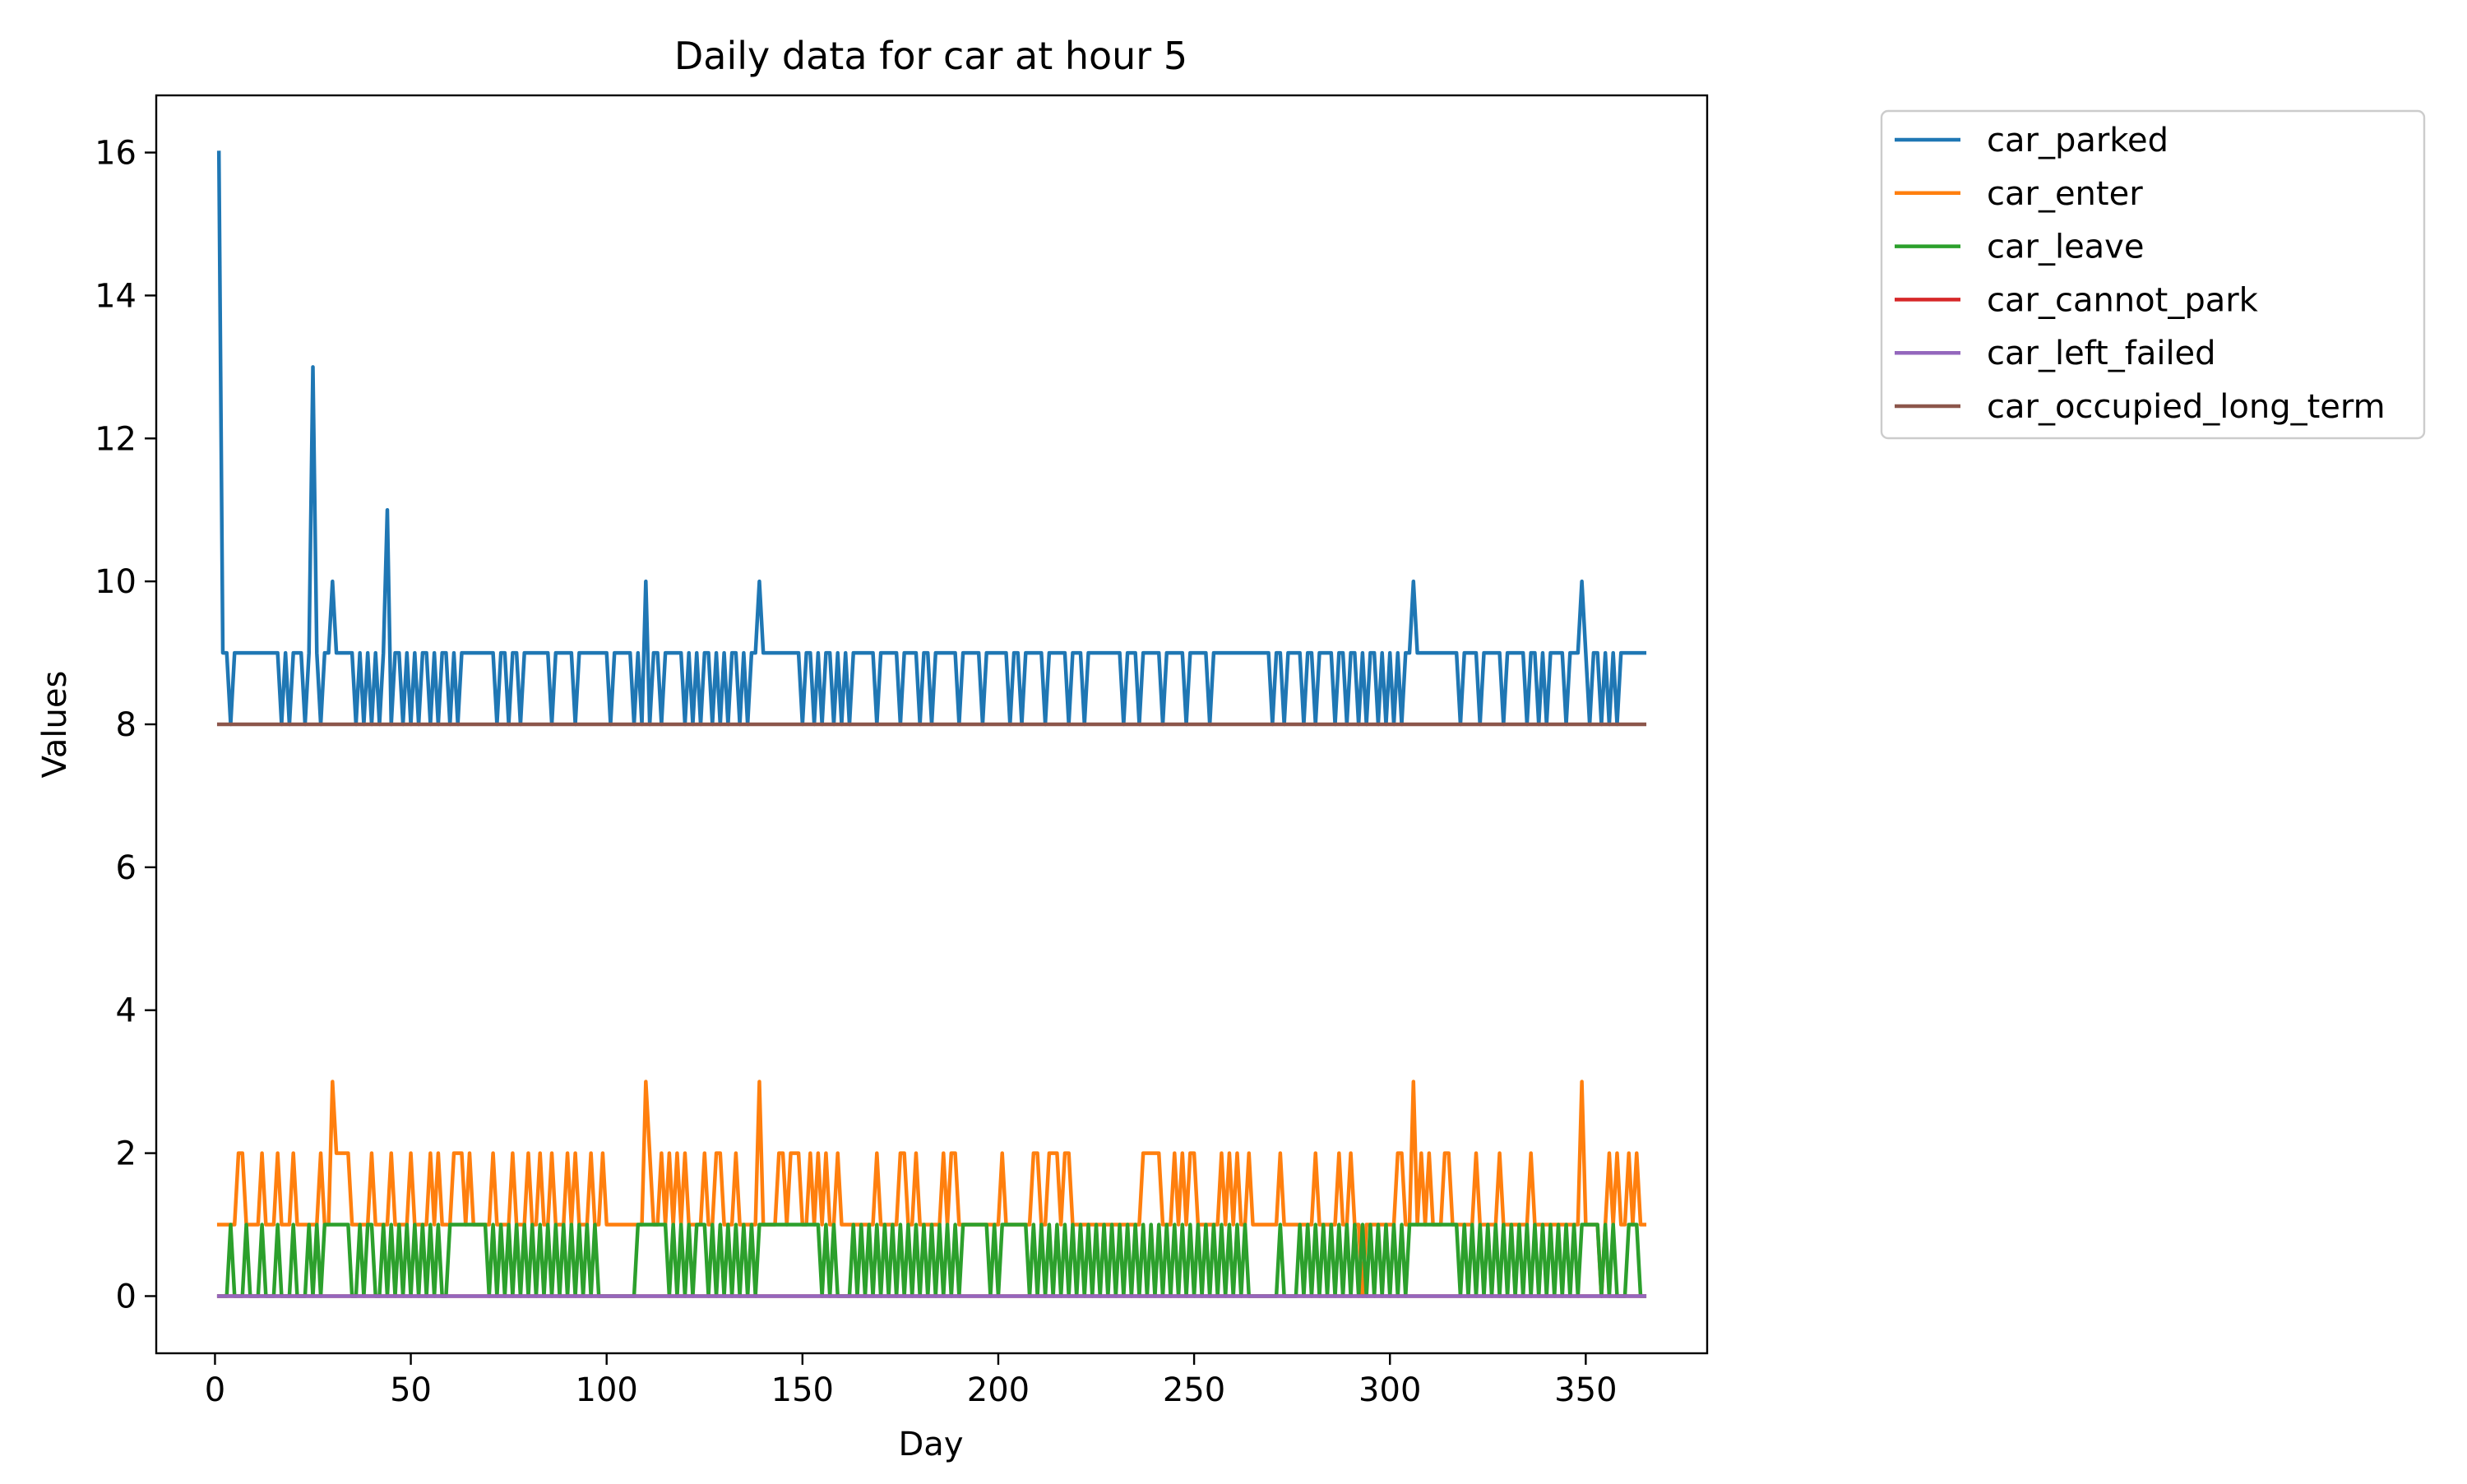  I want to click on y-tick-label: 8, so click(127, 725).